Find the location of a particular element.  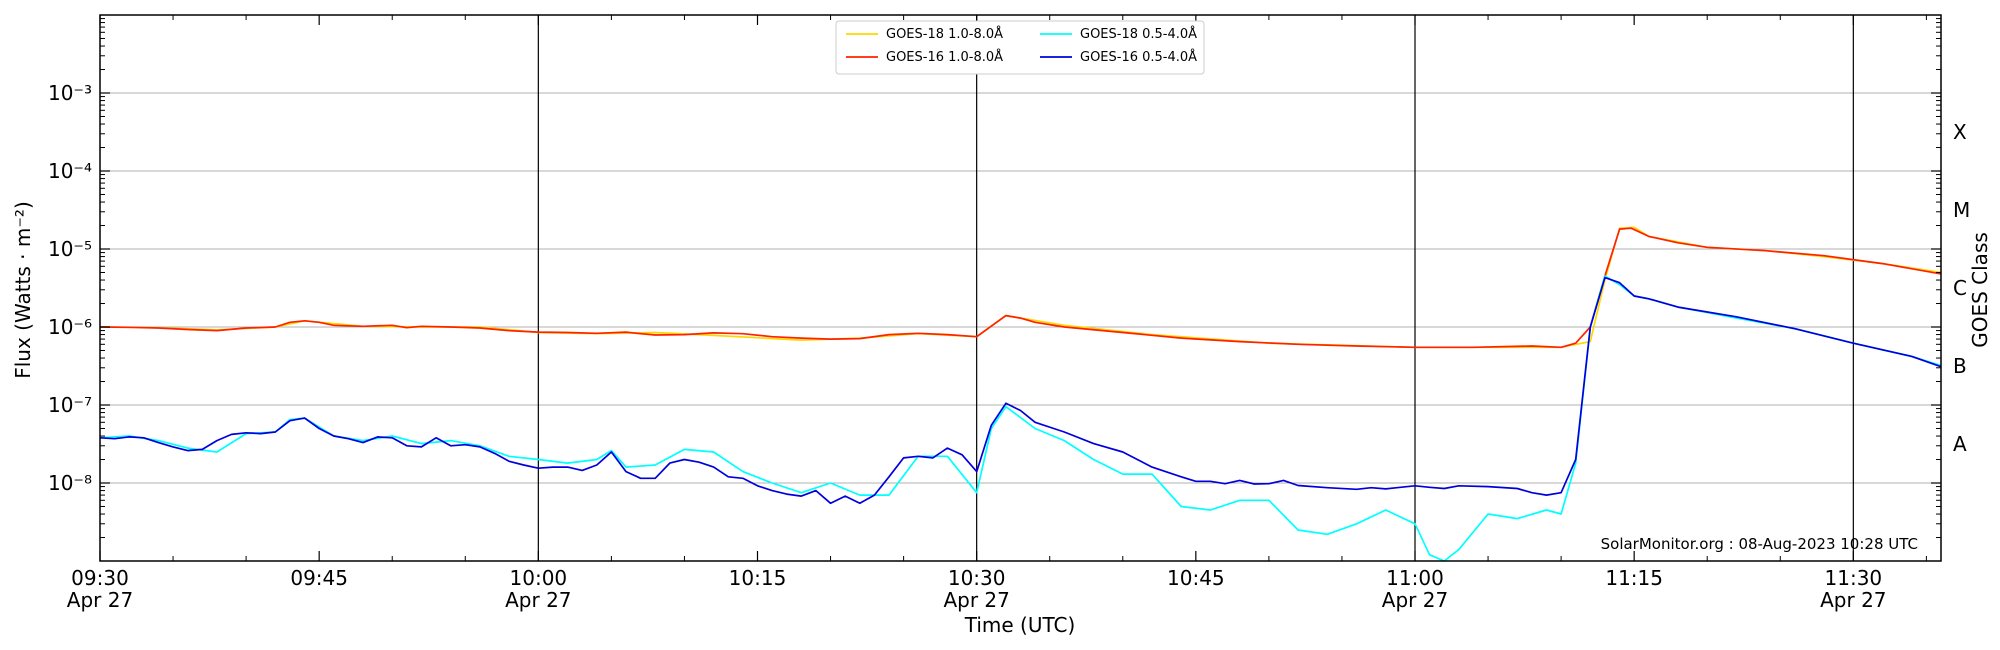

y-tick-label: 10⁻³ is located at coordinates (70, 93).